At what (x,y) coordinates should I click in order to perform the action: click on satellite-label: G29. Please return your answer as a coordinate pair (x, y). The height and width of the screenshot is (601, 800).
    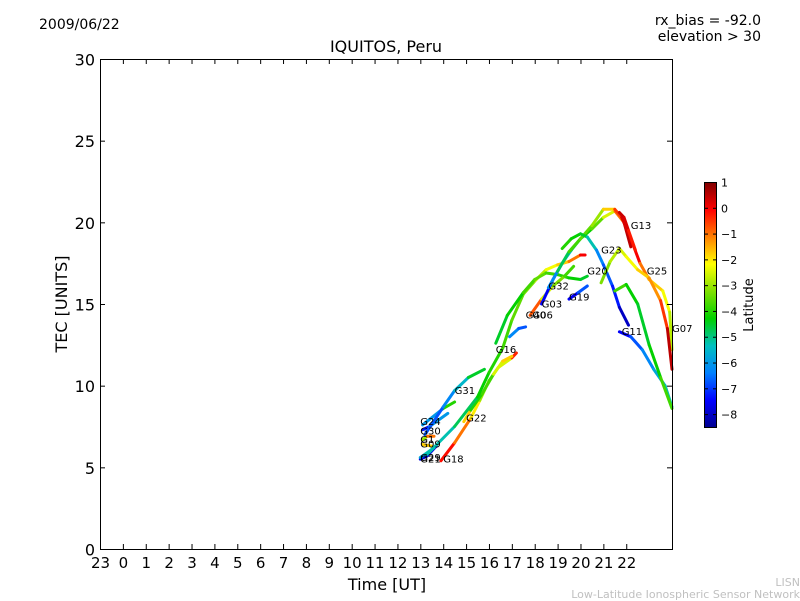
    Looking at the image, I should click on (430, 458).